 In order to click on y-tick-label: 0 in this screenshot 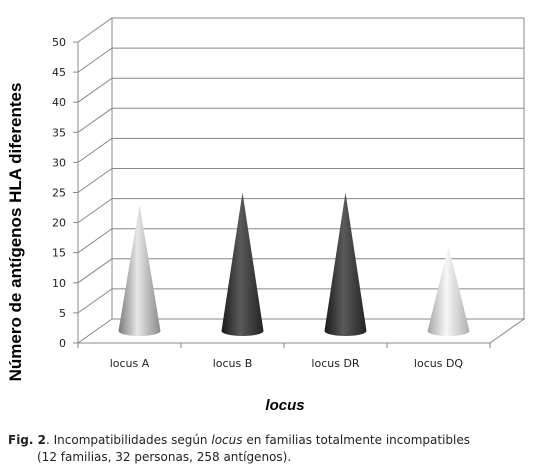, I will do `click(62, 343)`.